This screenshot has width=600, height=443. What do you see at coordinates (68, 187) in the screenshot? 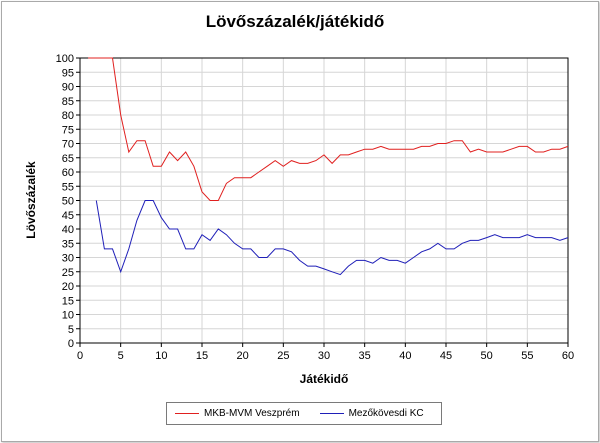
I see `y-tick-label: 55` at bounding box center [68, 187].